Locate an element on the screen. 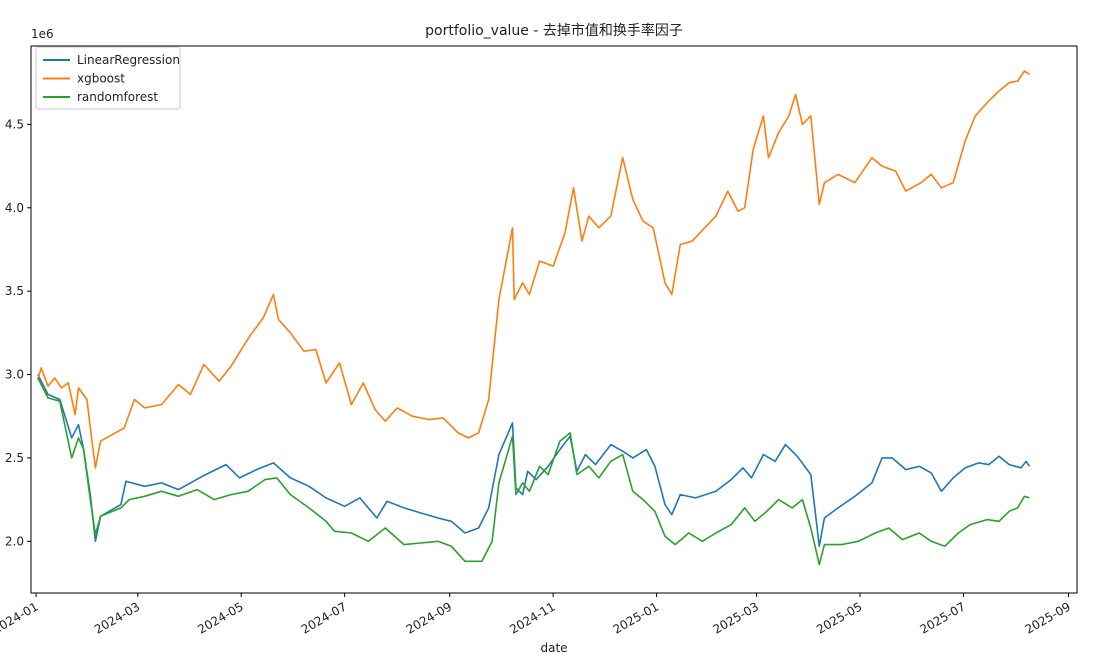  y-tick-label: 2.0 is located at coordinates (14, 541).